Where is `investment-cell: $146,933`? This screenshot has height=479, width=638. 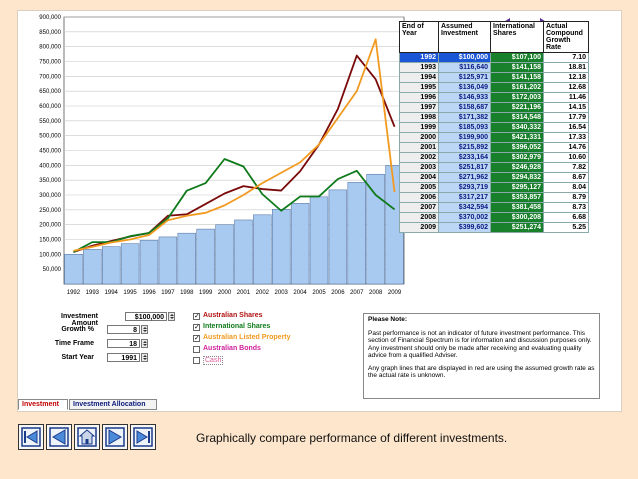
investment-cell: $146,933 is located at coordinates (464, 97).